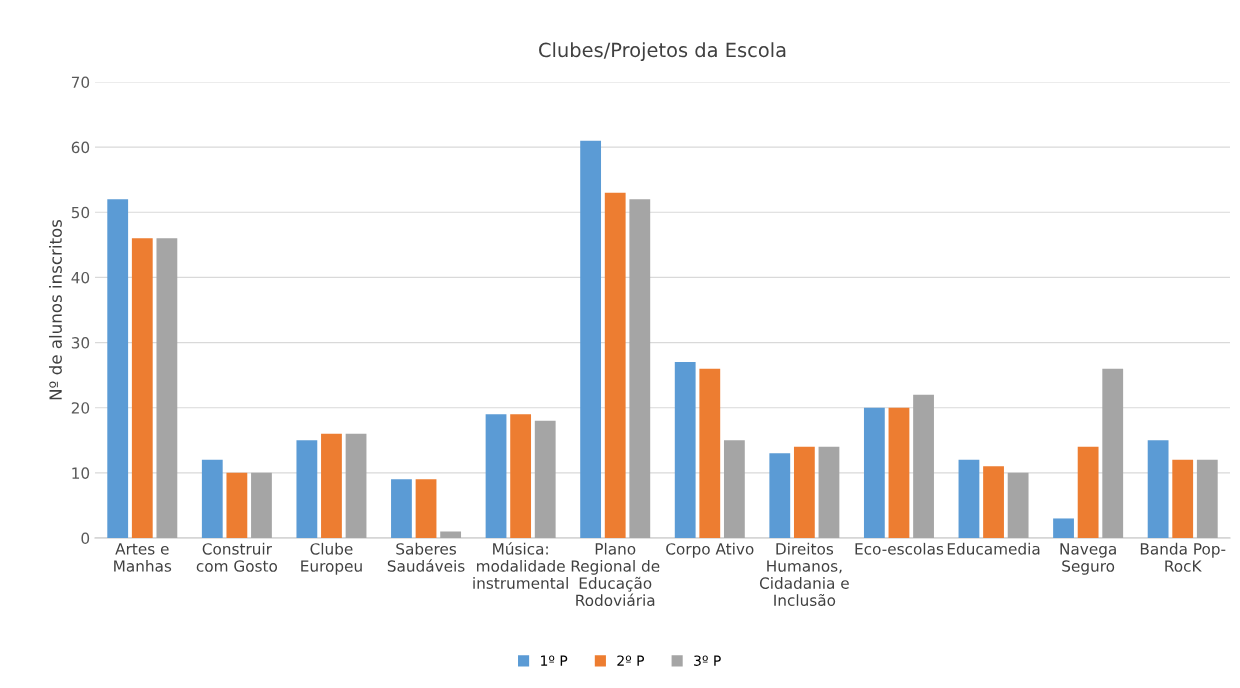  I want to click on legend-label: 3º P, so click(707, 660).